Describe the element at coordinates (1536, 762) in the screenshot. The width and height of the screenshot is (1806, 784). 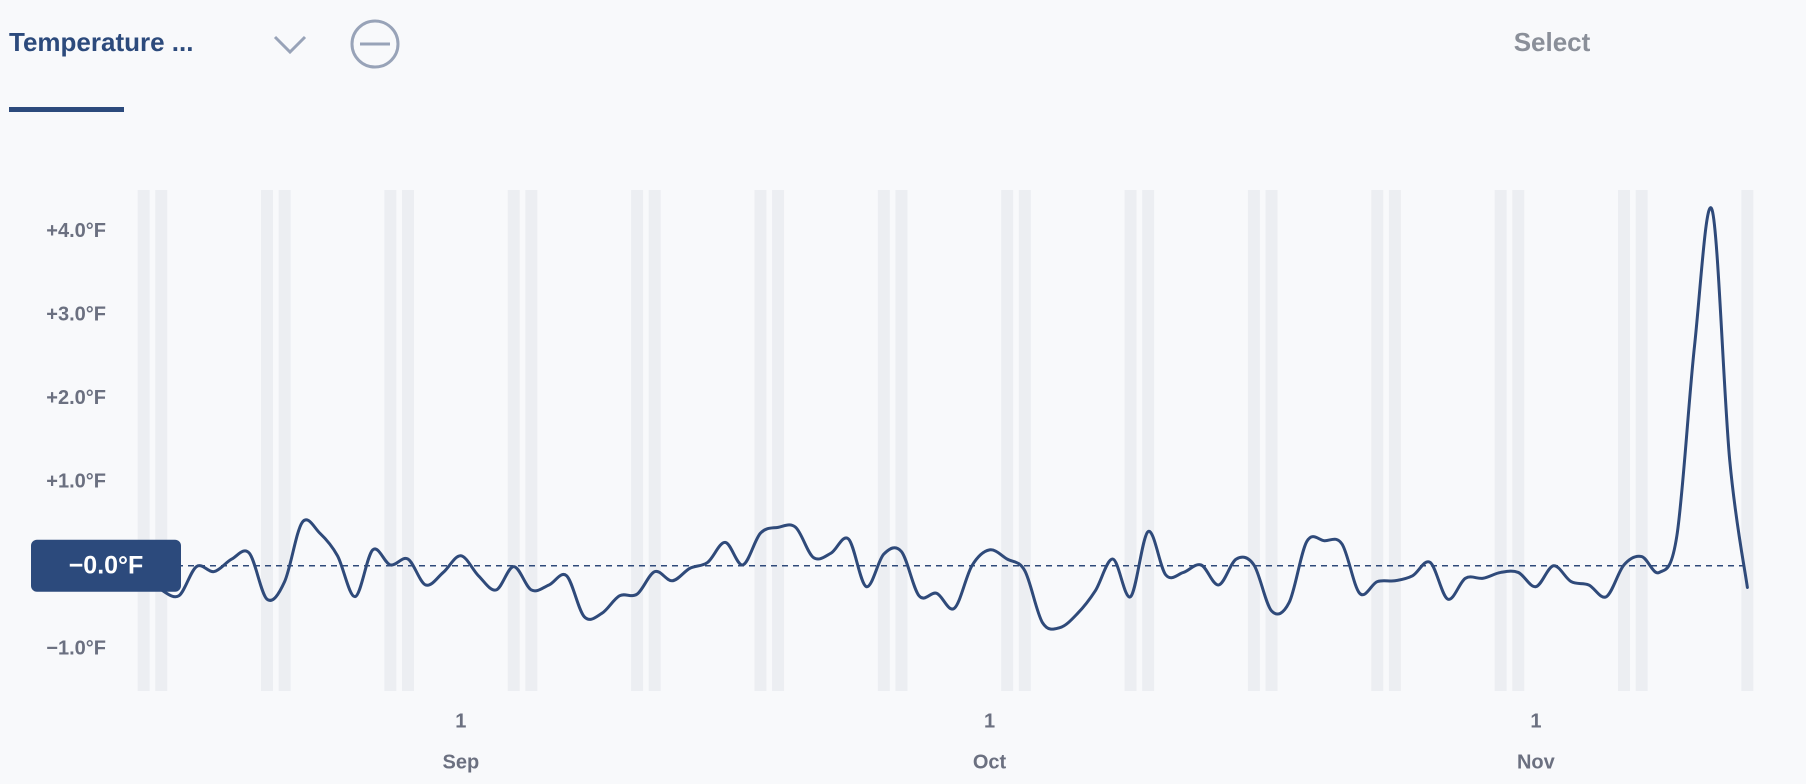
I see `x-month-label: Nov` at that location.